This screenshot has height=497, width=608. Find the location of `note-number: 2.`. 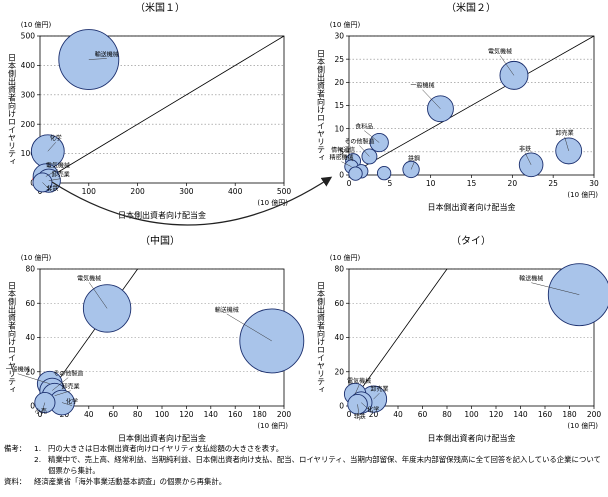

note-number: 2. is located at coordinates (38, 459).